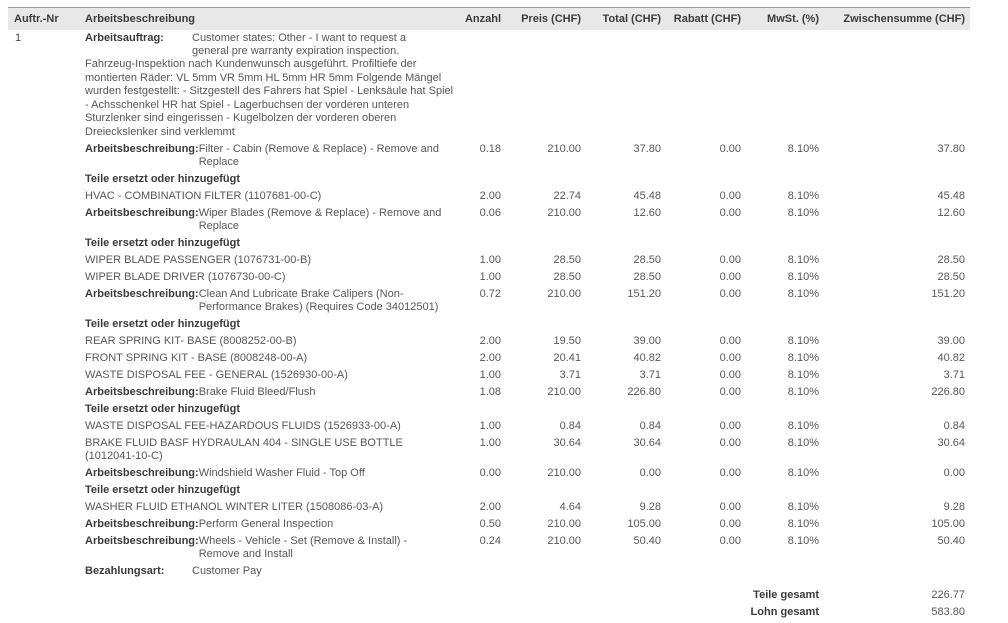 This screenshot has width=1008, height=623. What do you see at coordinates (633, 18) in the screenshot?
I see `column-header-total: Total (CHF)` at bounding box center [633, 18].